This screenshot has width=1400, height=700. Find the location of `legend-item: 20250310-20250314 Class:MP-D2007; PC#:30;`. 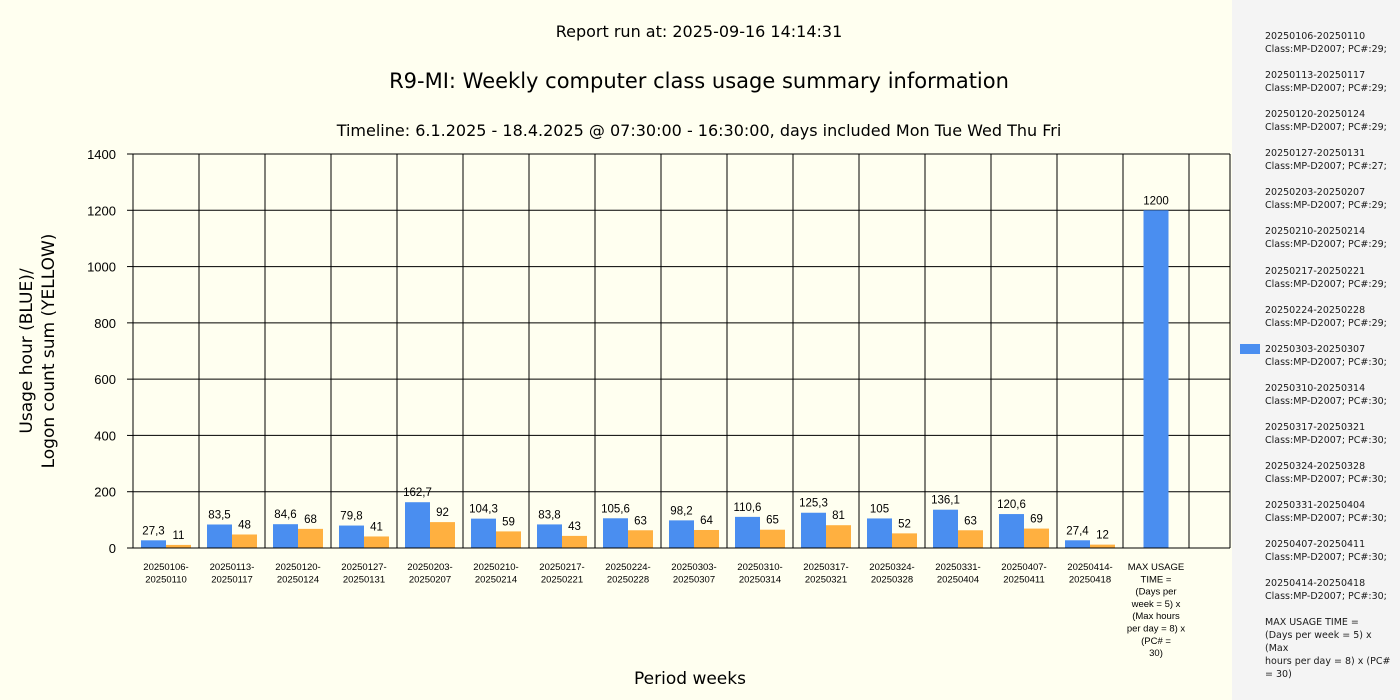

legend-item: 20250310-20250314 Class:MP-D2007; PC#:30; is located at coordinates (1318, 401).